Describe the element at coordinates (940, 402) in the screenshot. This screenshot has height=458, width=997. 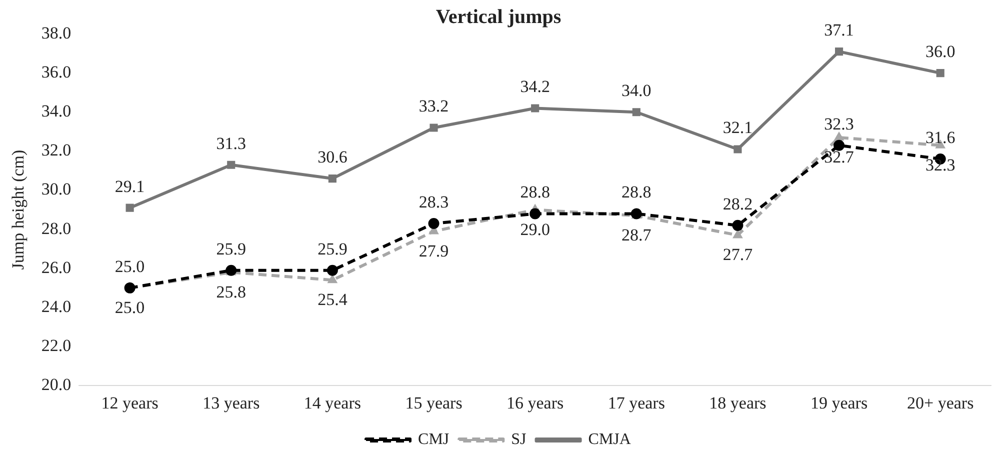
I see `x-tick-label: 20+ years` at that location.